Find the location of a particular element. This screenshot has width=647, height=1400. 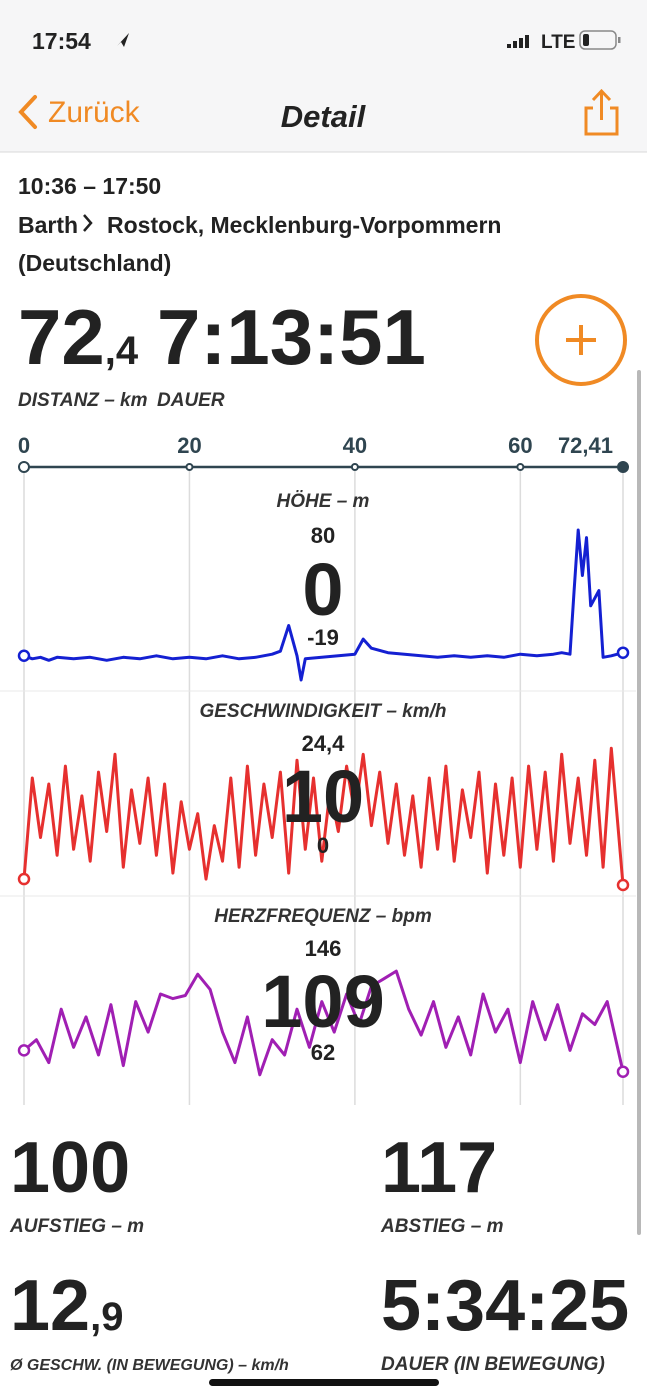

avg-speed-value: 12,9 is located at coordinates (66, 1306).